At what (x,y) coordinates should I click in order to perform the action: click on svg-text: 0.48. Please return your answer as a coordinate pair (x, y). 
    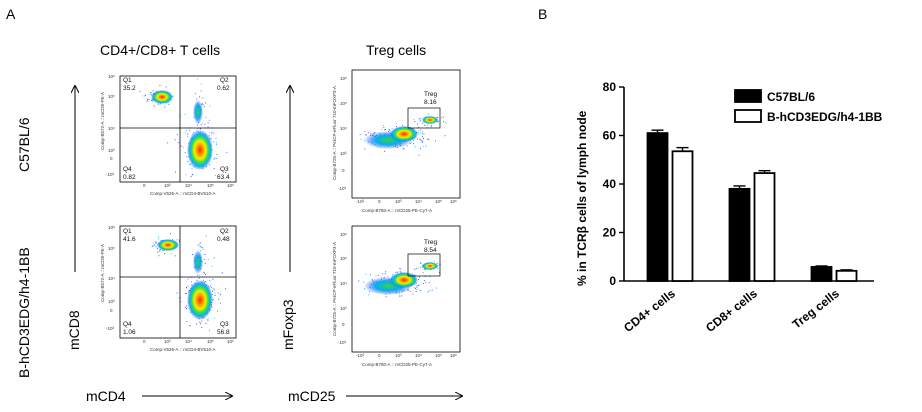
    Looking at the image, I should click on (223, 239).